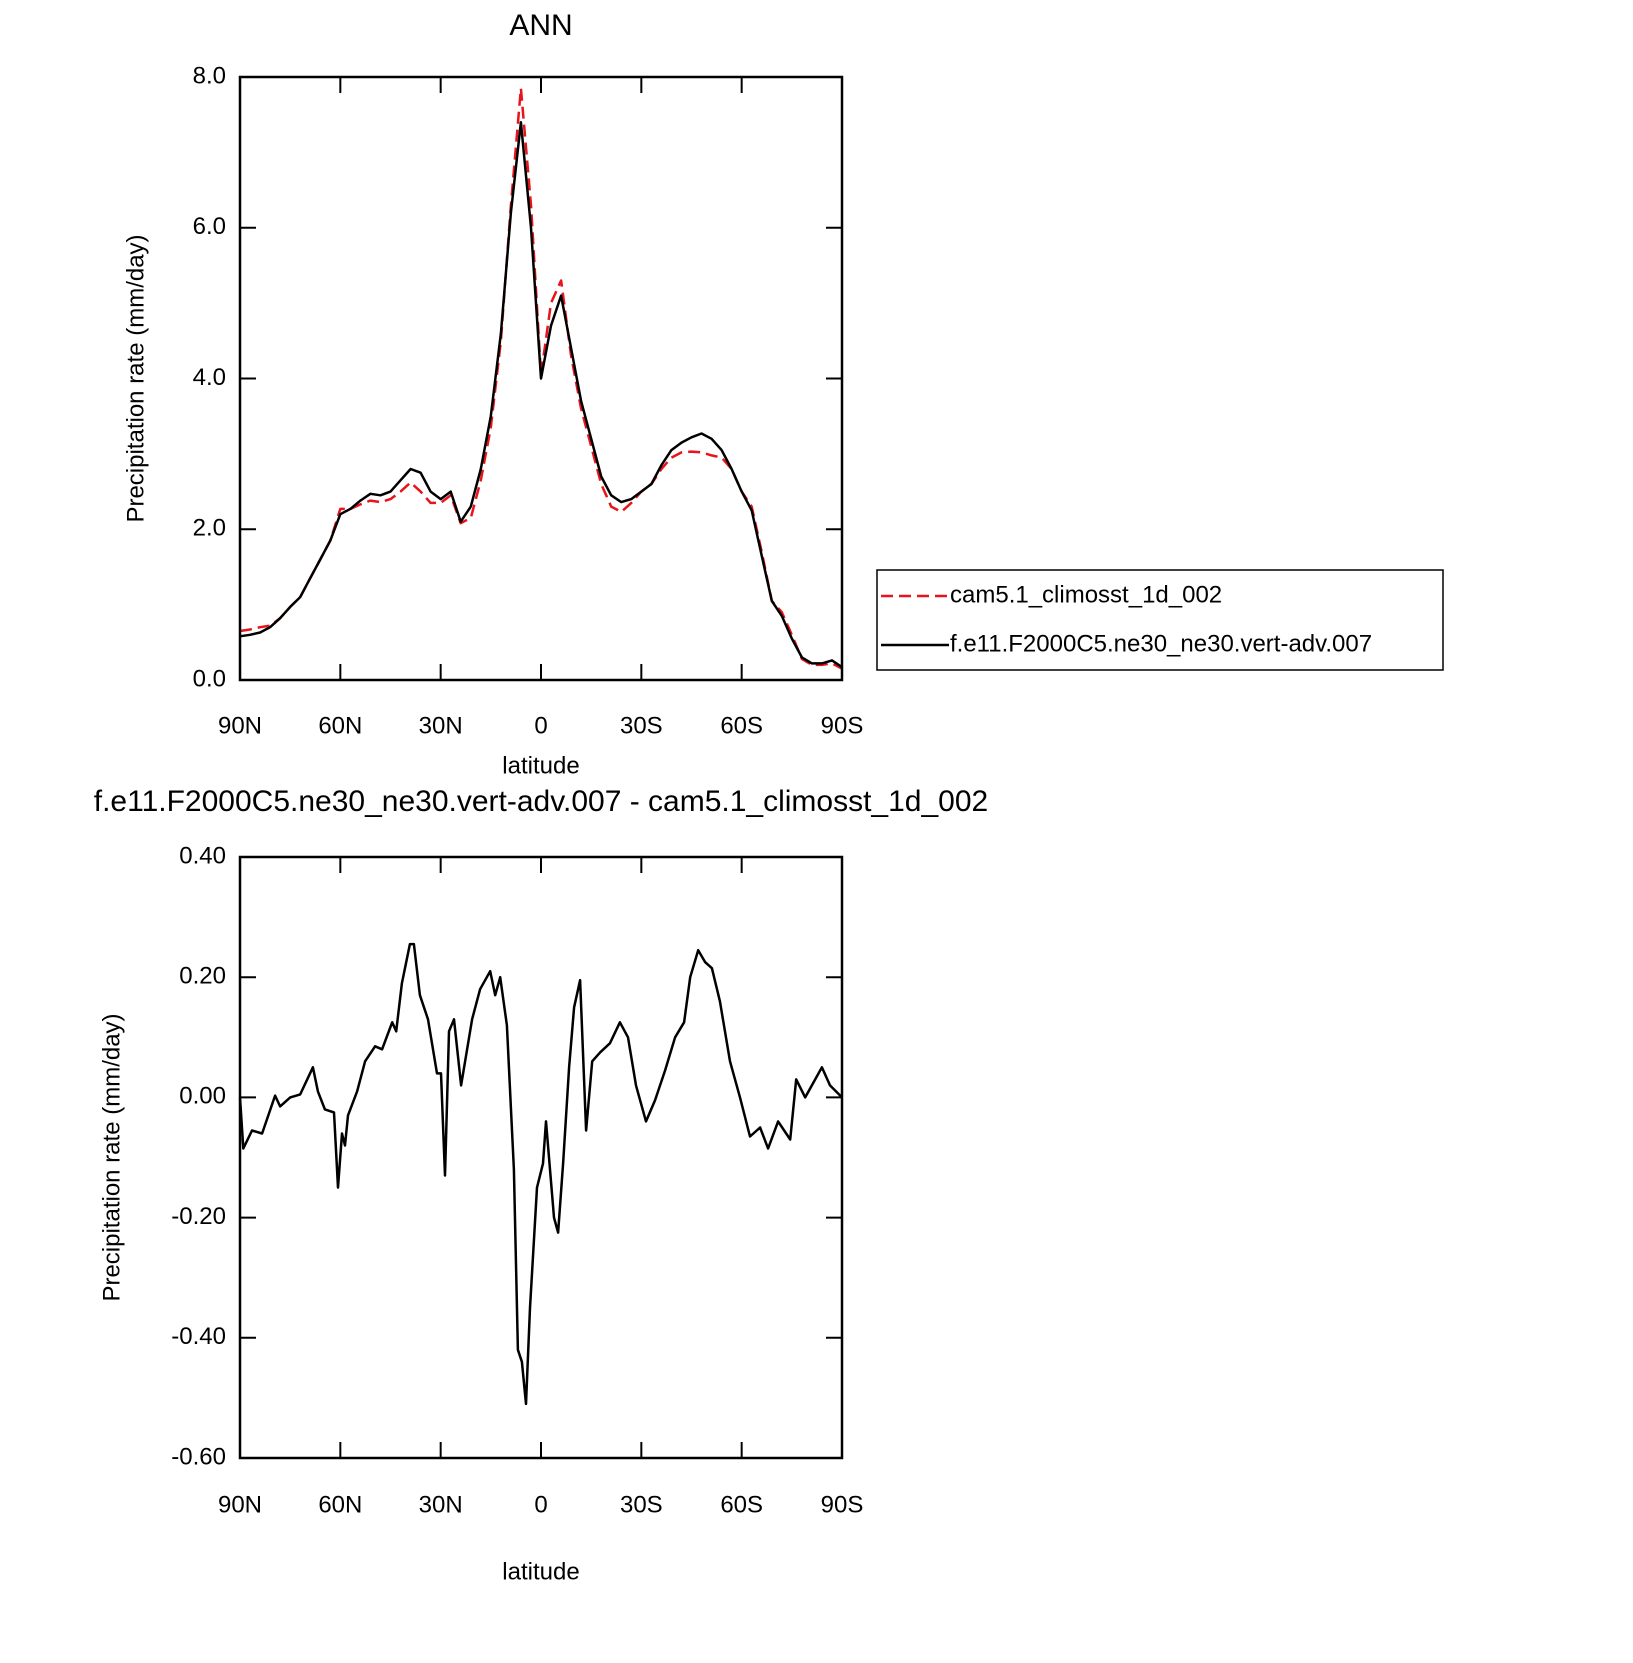  I want to click on y-tick-label: 0.00, so click(202, 1096).